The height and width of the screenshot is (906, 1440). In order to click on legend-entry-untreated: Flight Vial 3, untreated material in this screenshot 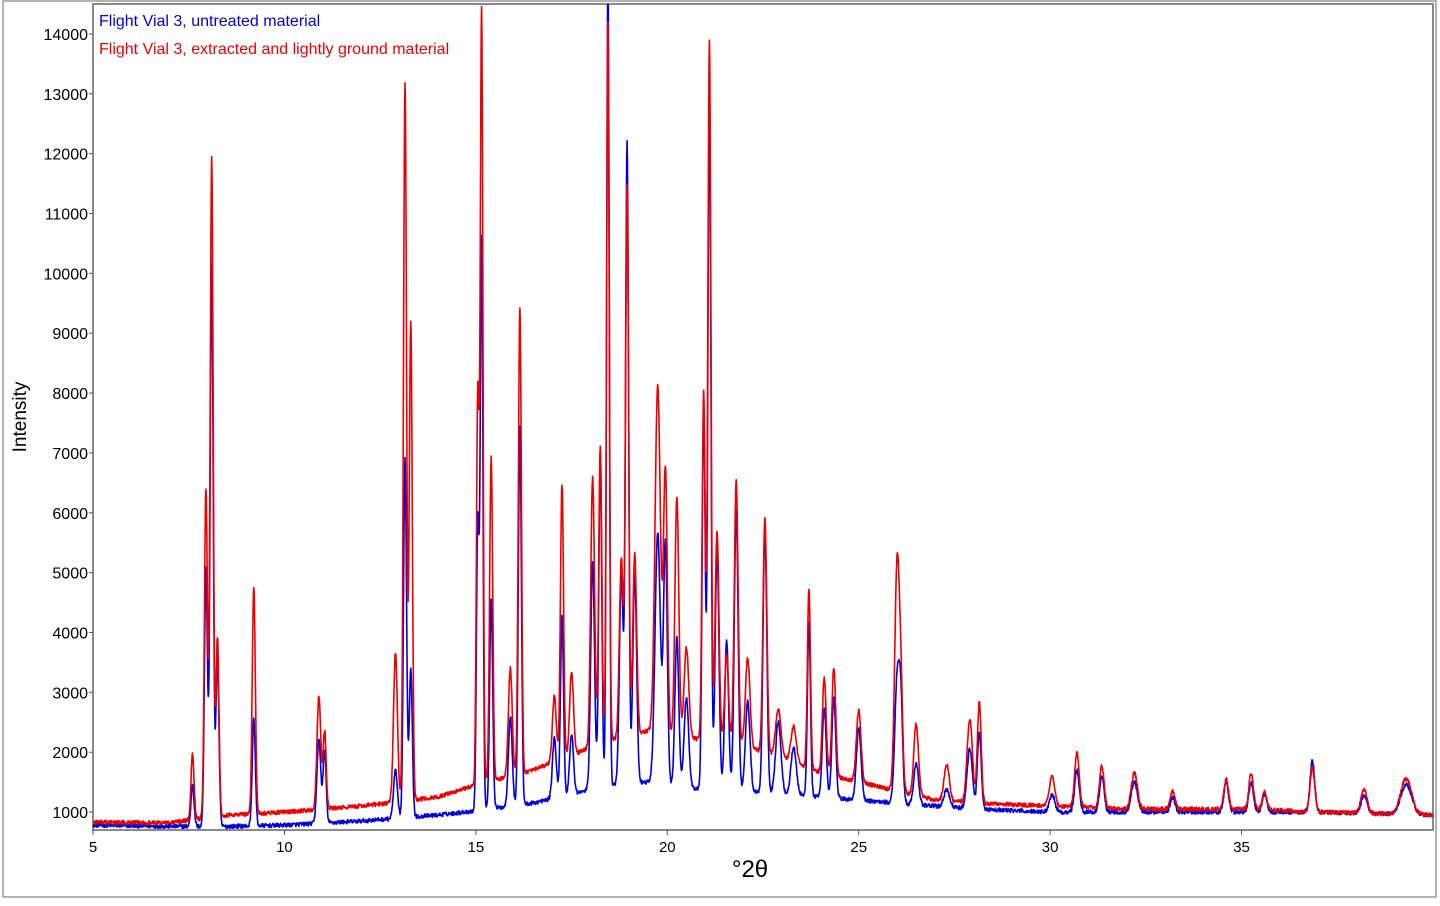, I will do `click(209, 21)`.